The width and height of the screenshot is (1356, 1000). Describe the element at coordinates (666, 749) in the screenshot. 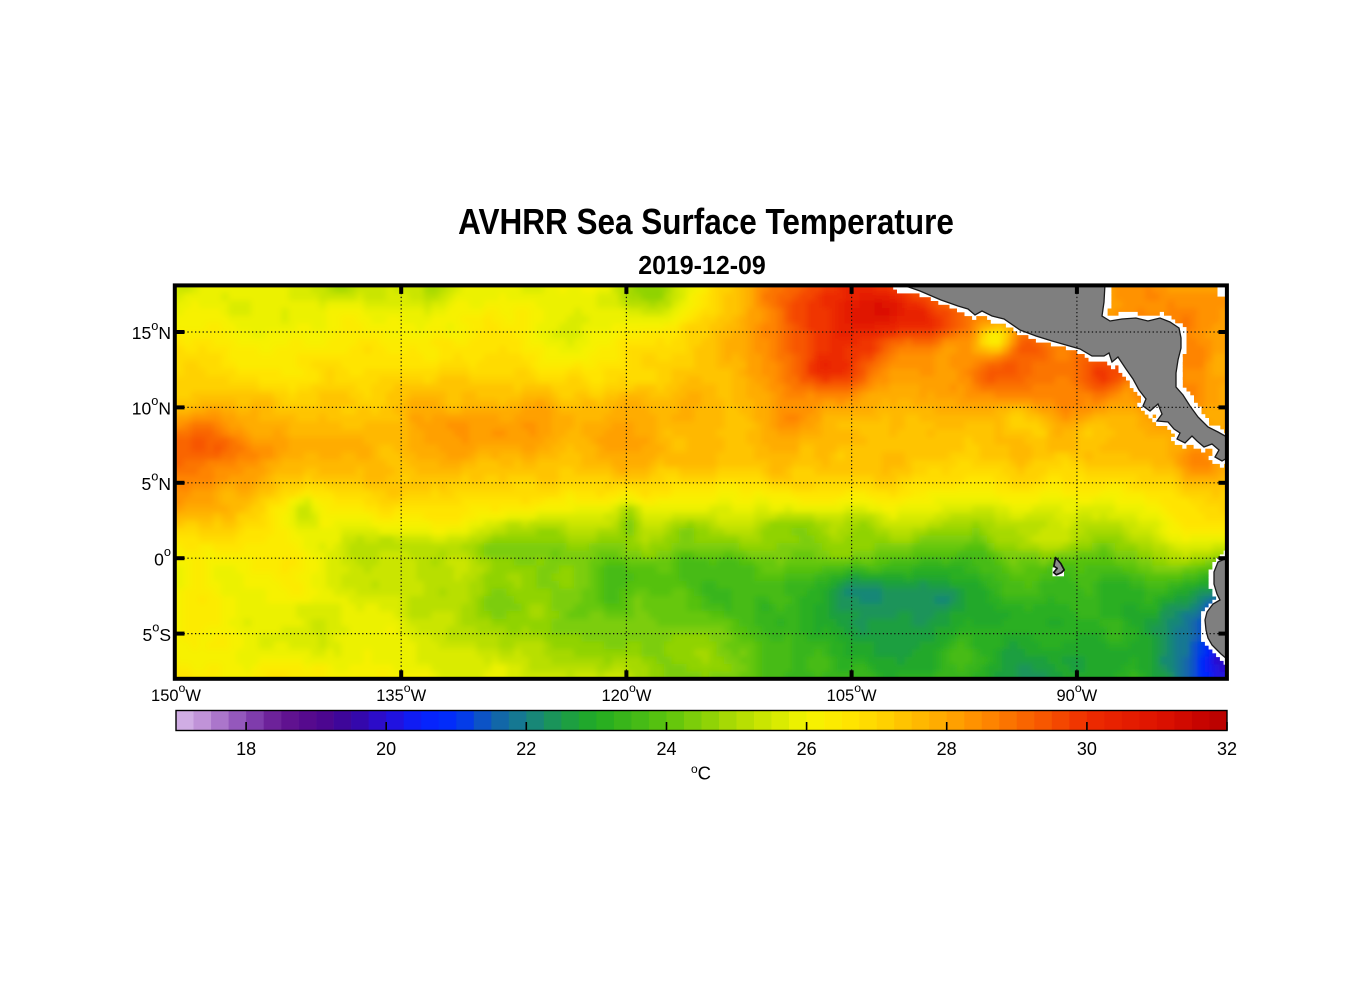

I see `svg-text: 24` at that location.